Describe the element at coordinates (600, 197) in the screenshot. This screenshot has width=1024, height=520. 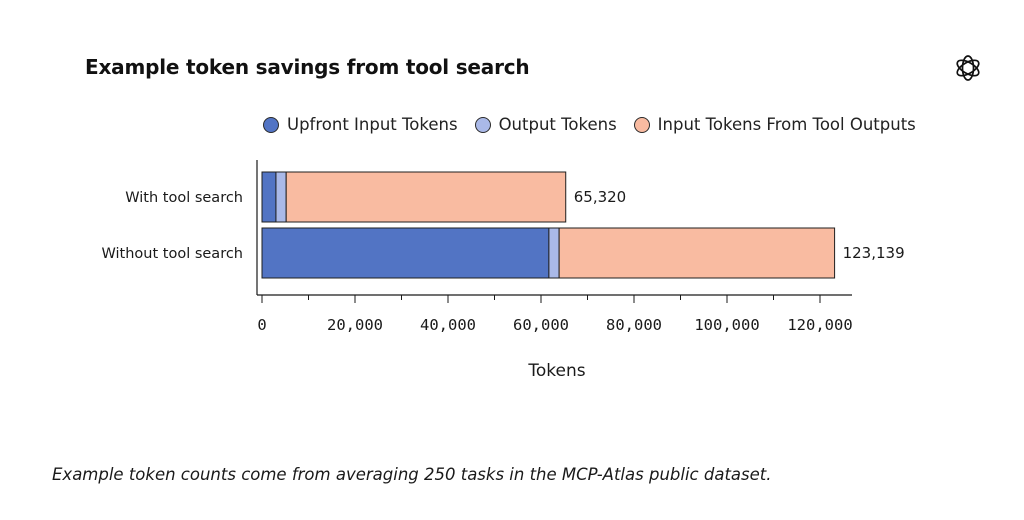
I see `bar-total-label: 65,320` at that location.